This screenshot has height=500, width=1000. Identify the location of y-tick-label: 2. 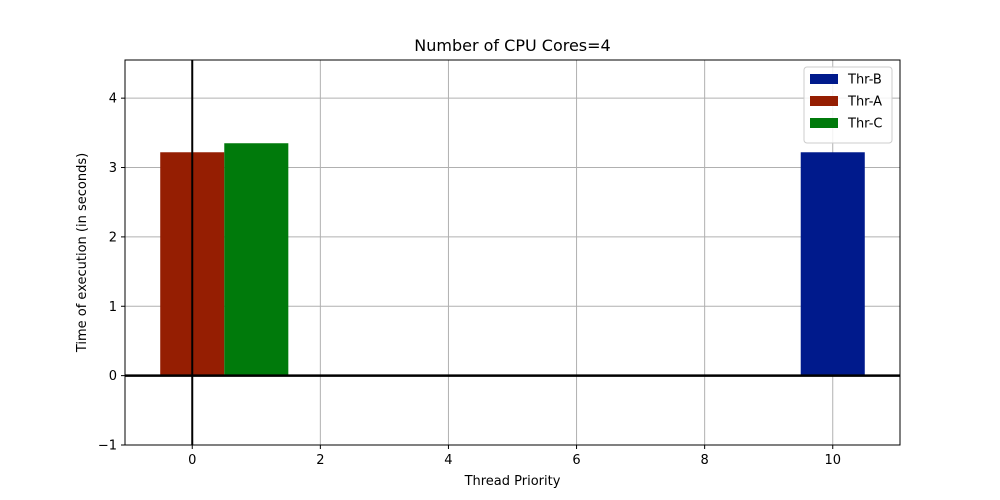
(113, 237).